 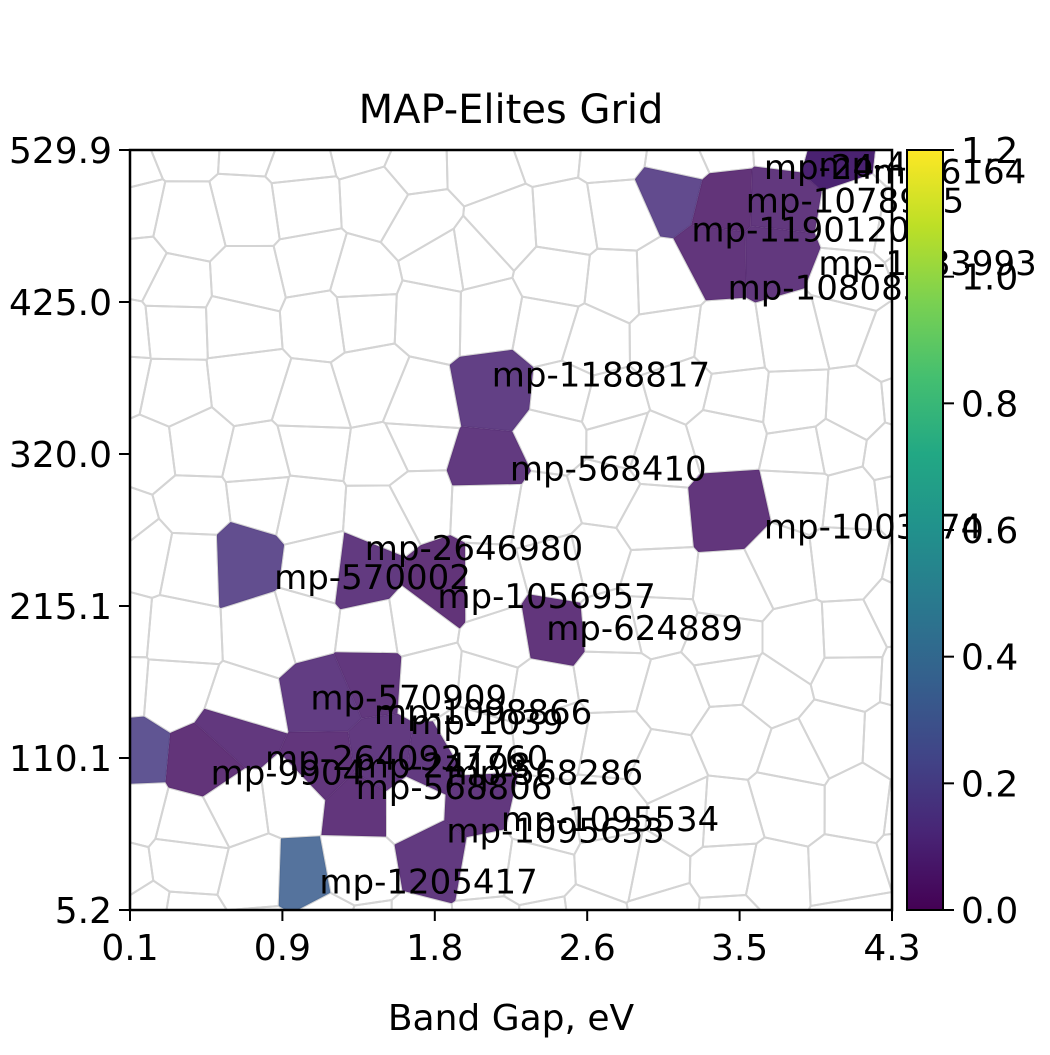 What do you see at coordinates (474, 549) in the screenshot?
I see `cell-label: mp-2646980` at bounding box center [474, 549].